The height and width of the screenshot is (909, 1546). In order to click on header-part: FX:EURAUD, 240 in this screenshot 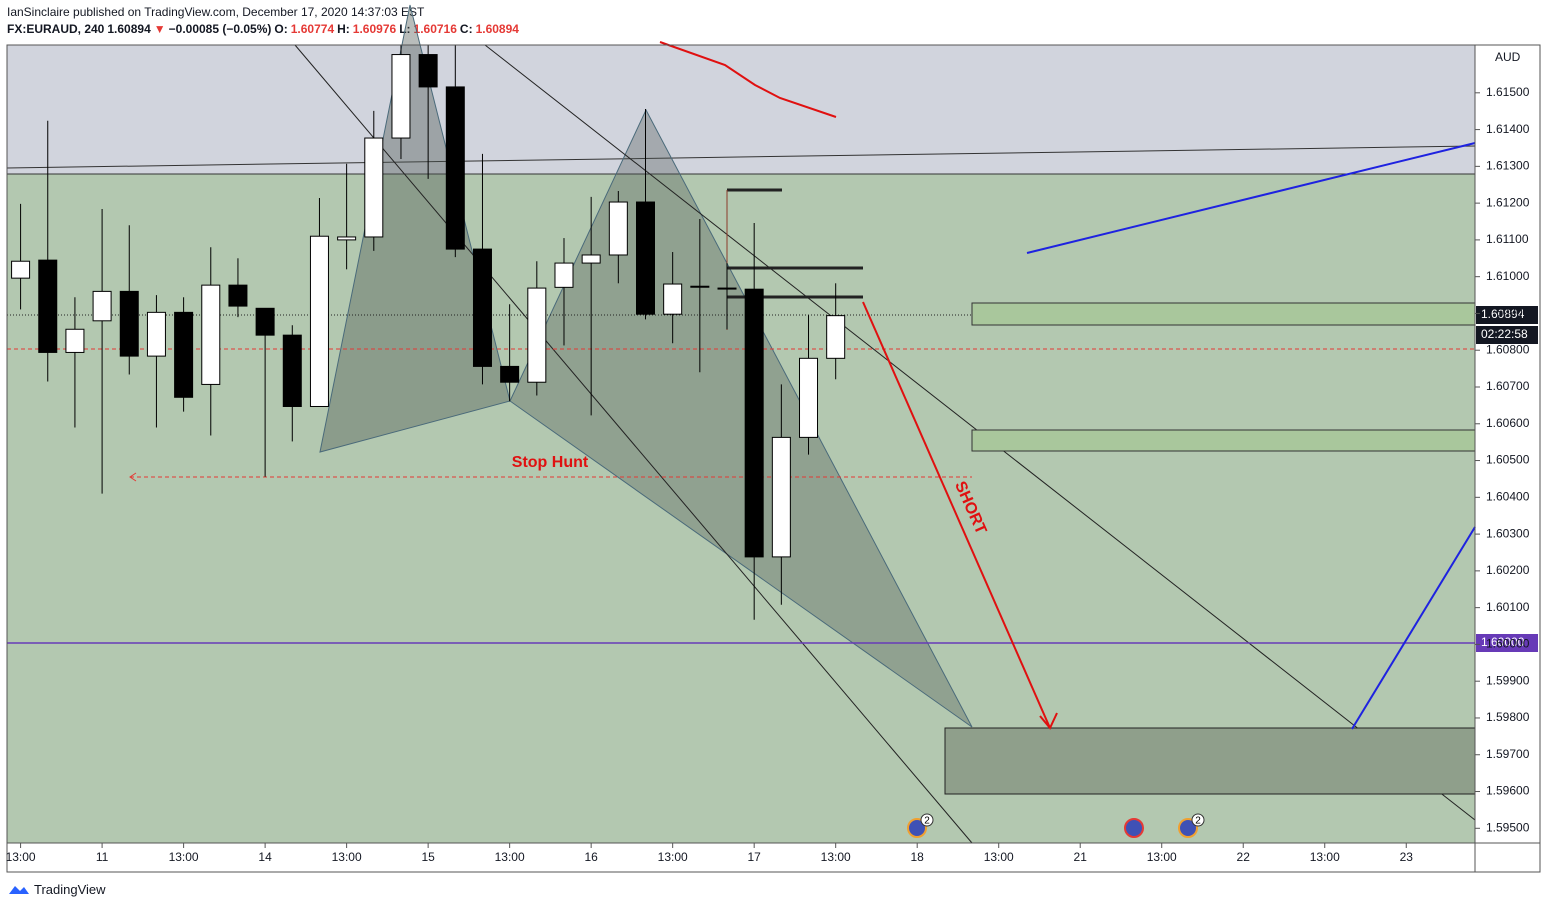, I will do `click(56, 29)`.